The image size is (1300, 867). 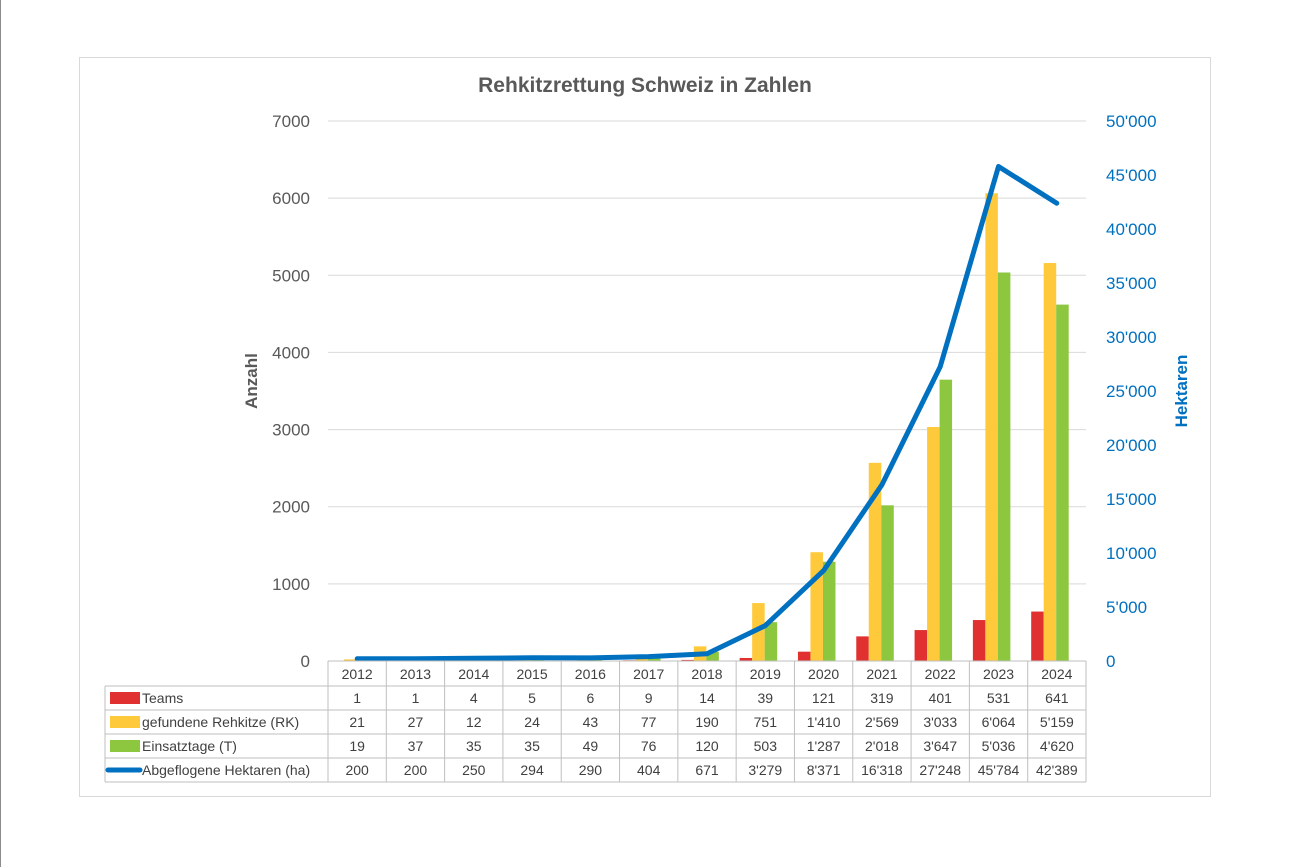 I want to click on table-header-year: 2013, so click(x=415, y=674).